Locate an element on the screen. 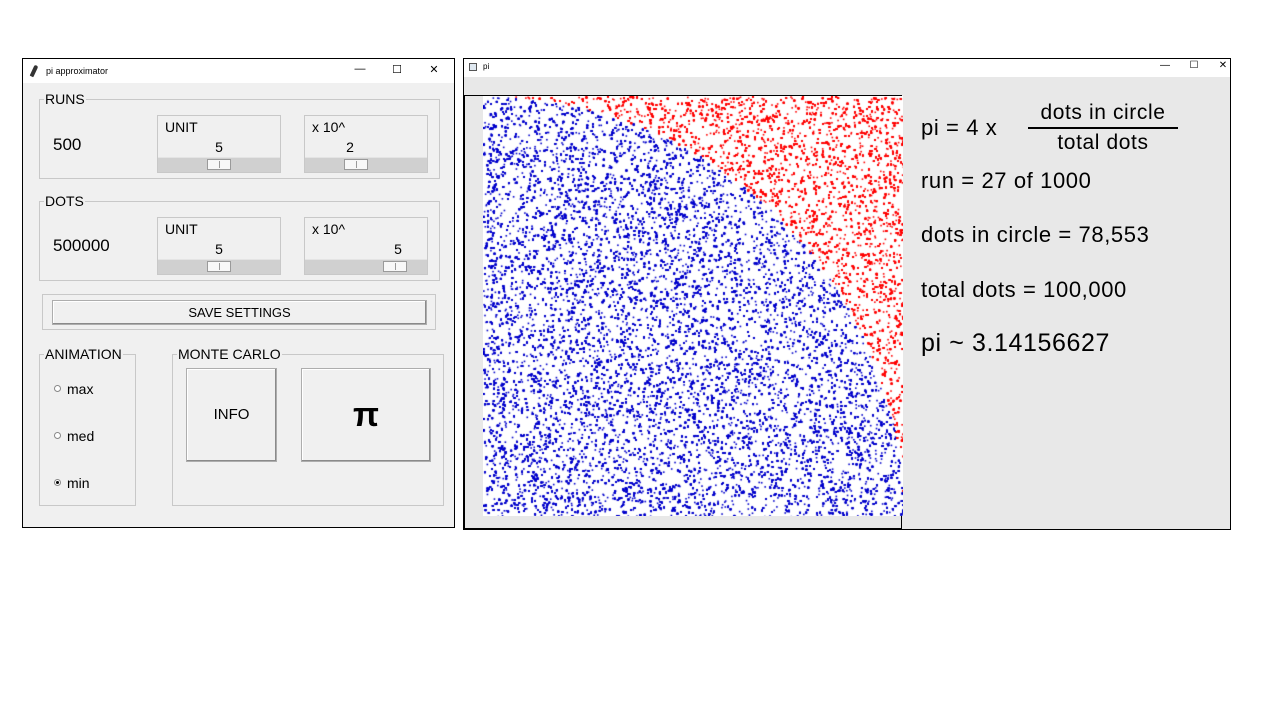 The width and height of the screenshot is (1280, 720). app-icon is located at coordinates (473, 67).